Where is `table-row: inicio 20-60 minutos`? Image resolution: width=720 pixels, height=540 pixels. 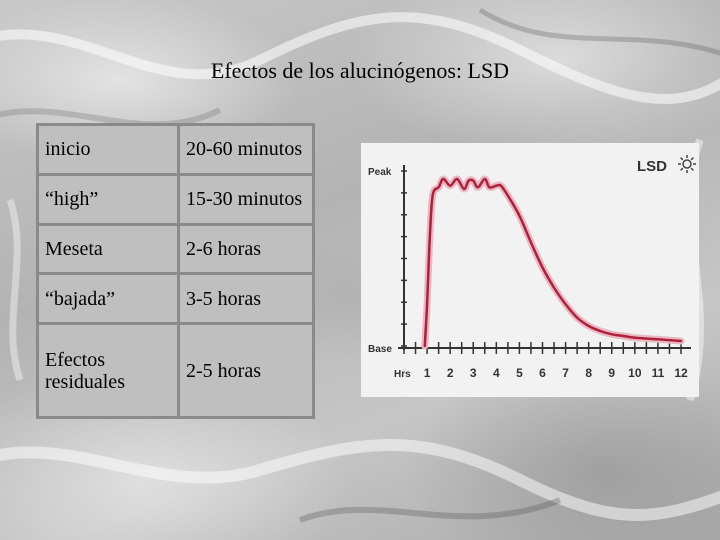
table-row: inicio 20-60 minutos is located at coordinates (175, 149).